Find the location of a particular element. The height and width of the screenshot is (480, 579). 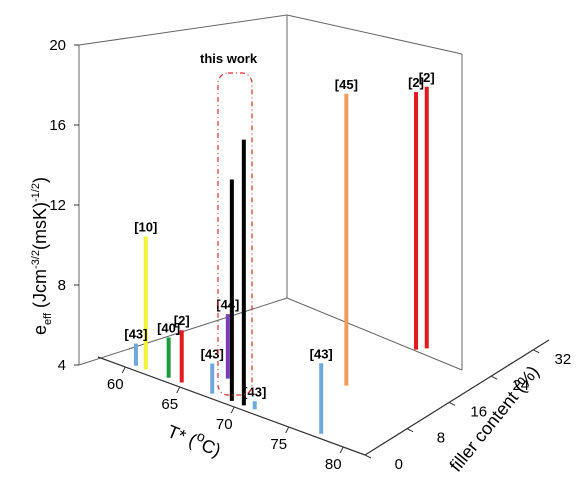

y-axis-title: filler content (%) is located at coordinates (494, 419).